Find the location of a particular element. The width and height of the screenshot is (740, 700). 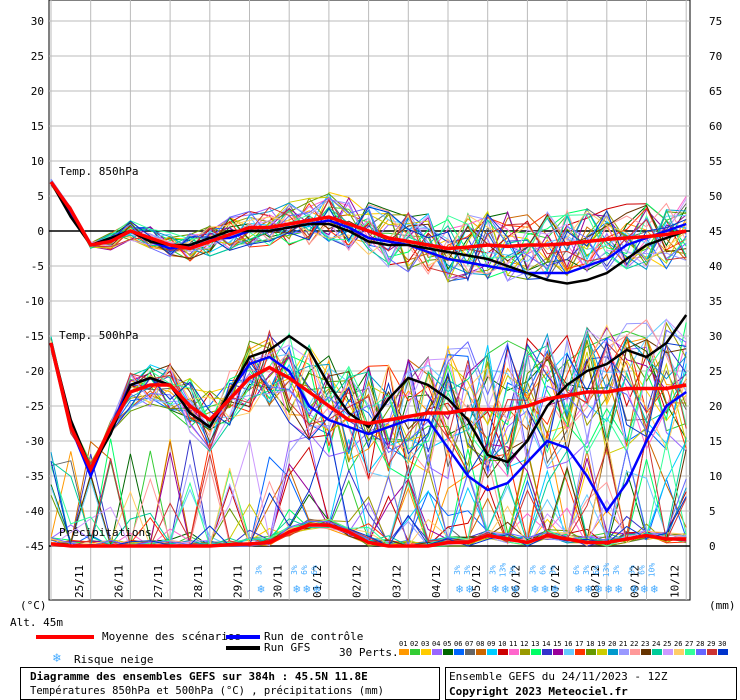

x-tick-label: 09/12 is located at coordinates (635, 581).